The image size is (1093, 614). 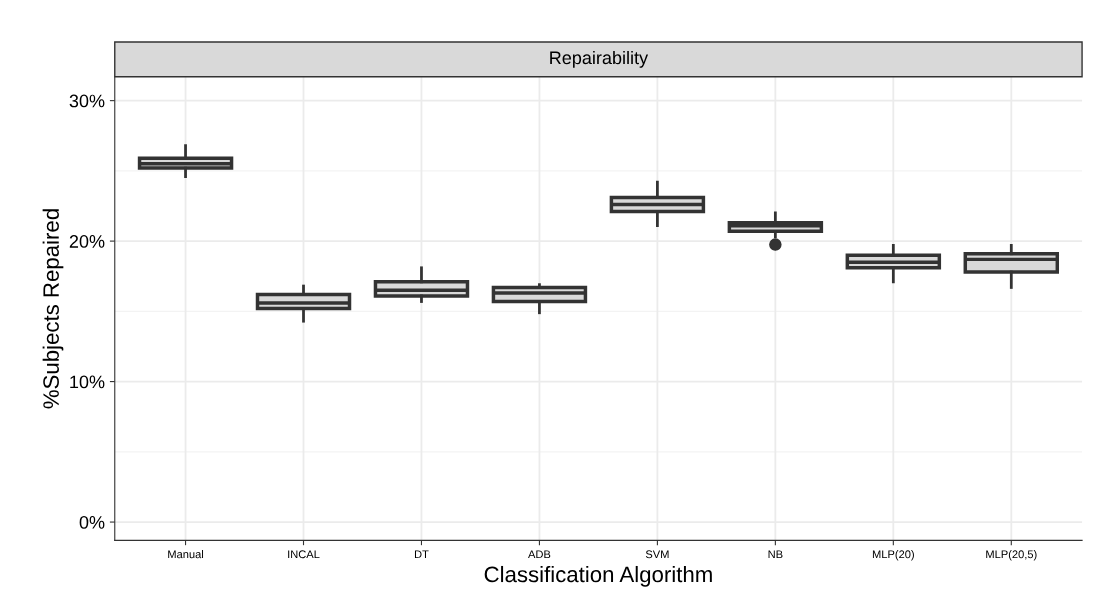 What do you see at coordinates (87, 382) in the screenshot?
I see `y-tick-label: 10%` at bounding box center [87, 382].